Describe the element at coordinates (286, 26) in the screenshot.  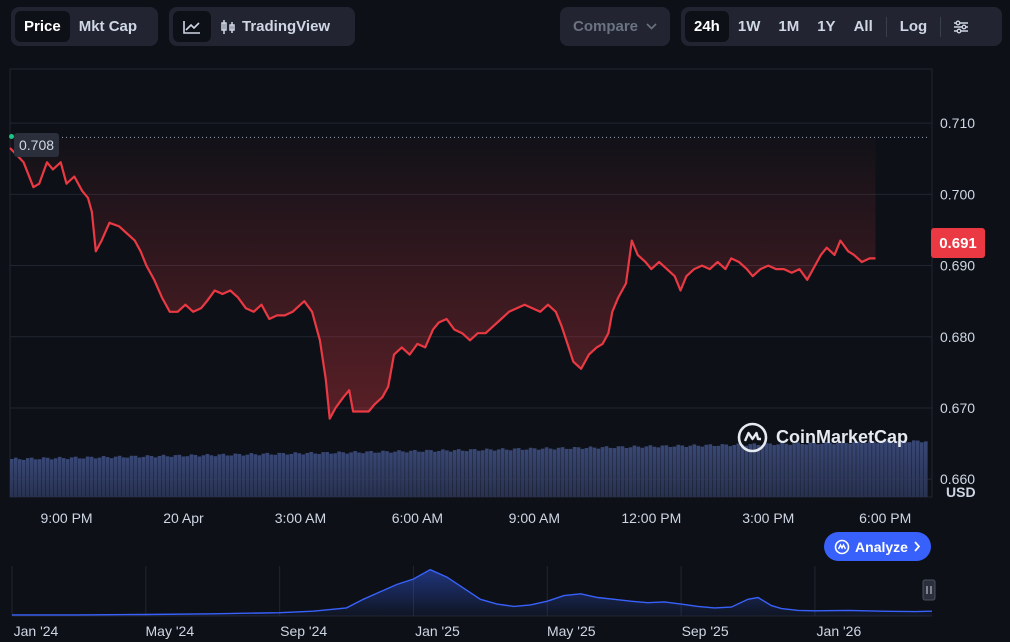
I see `tradingview-label: TradingView` at that location.